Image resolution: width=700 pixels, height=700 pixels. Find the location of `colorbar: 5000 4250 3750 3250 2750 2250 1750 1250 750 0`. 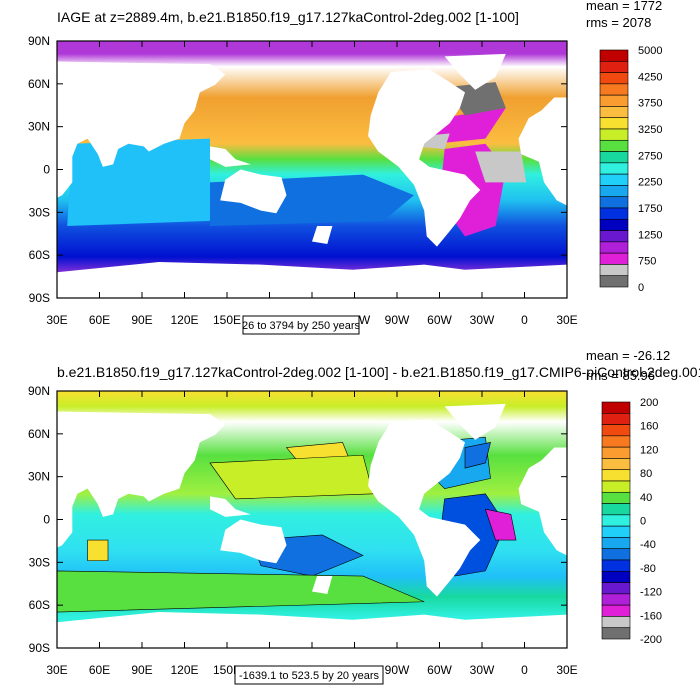

colorbar: 5000 4250 3750 3250 2750 2250 1750 1250 750 0 is located at coordinates (630, 169).